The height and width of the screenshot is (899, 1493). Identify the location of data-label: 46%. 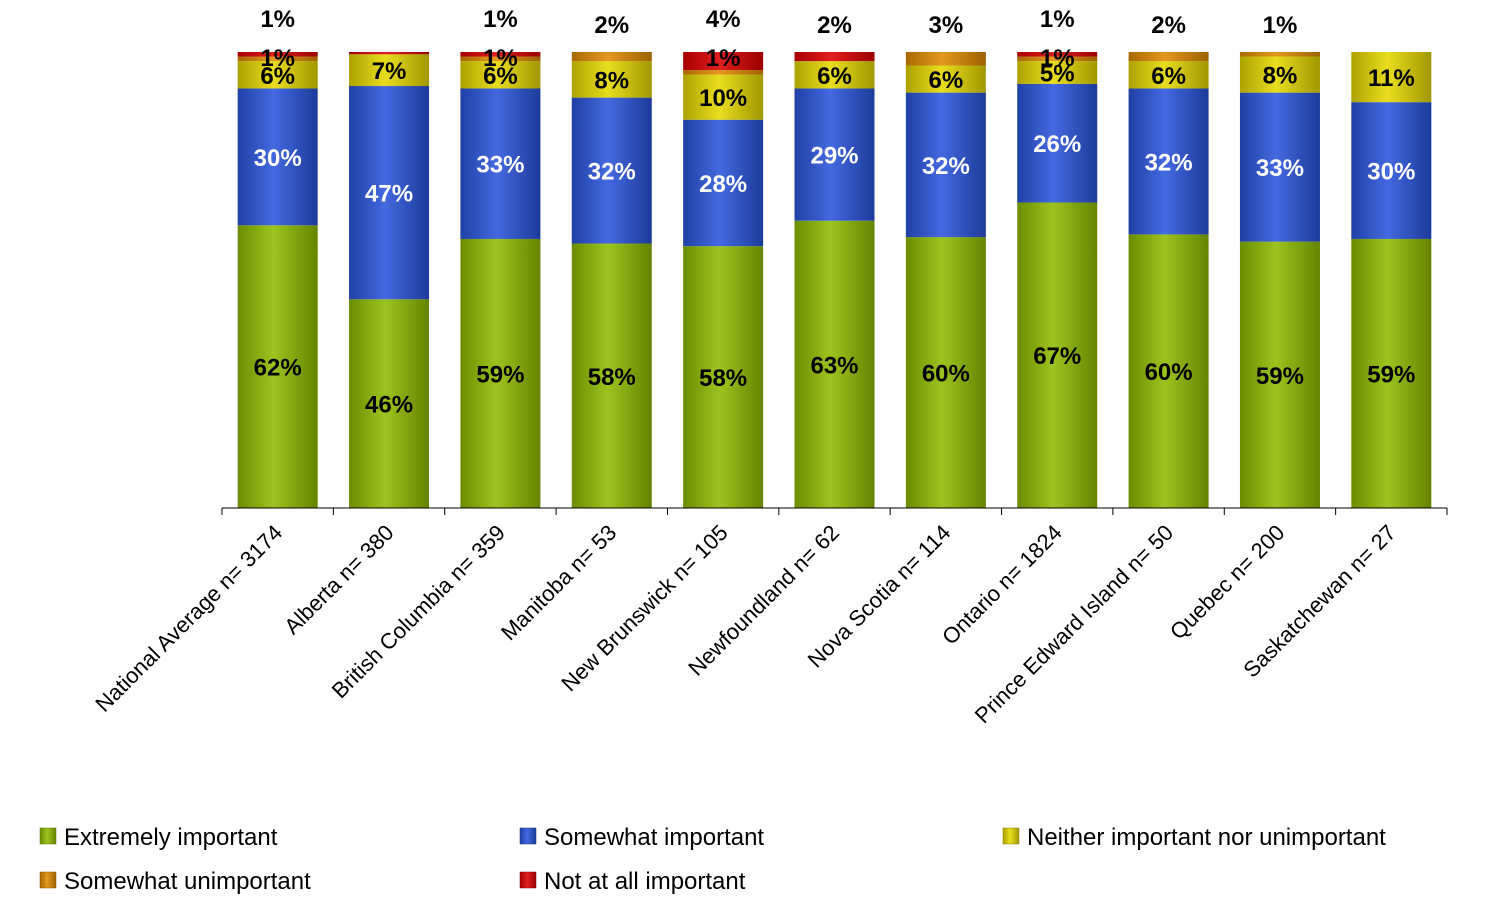
(389, 405).